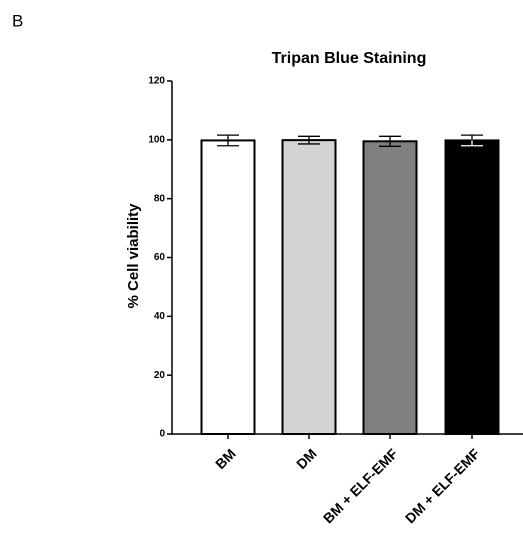 The image size is (523, 541). What do you see at coordinates (156, 139) in the screenshot?
I see `y-tick-label: 100` at bounding box center [156, 139].